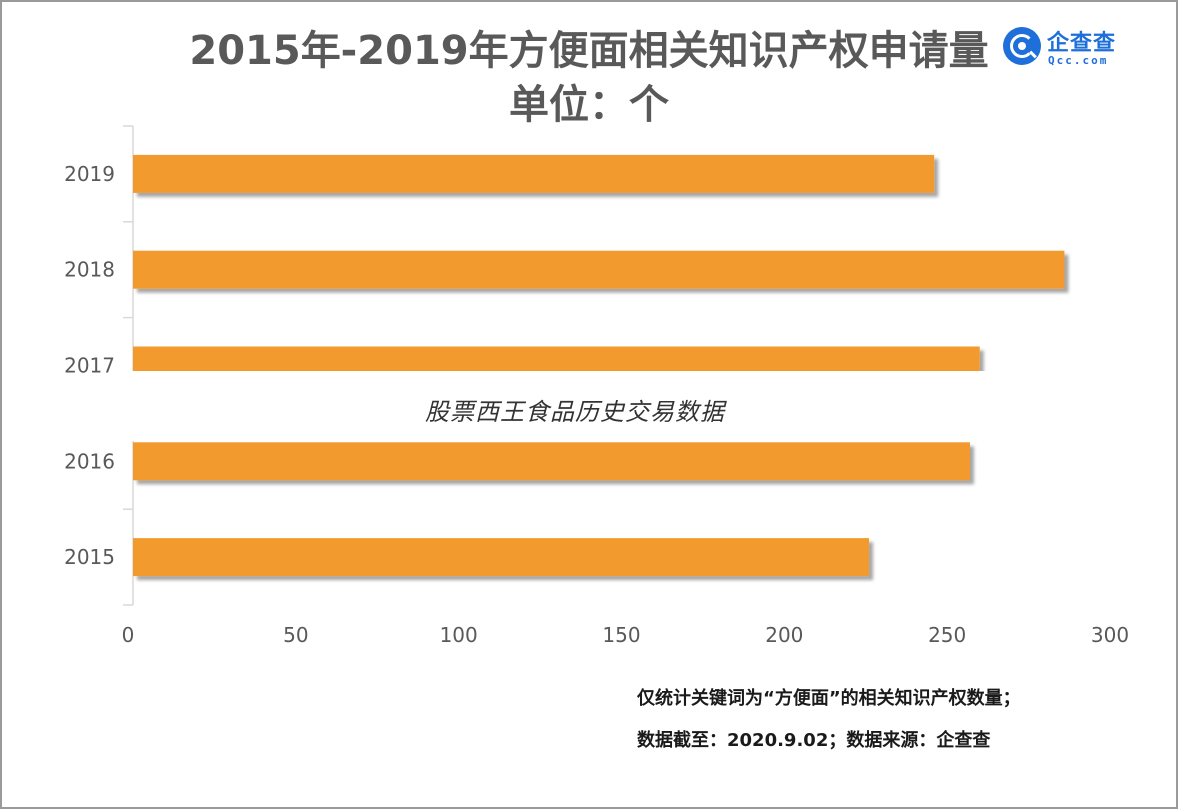  I want to click on qcc-logo: 企查查 Qcc.com, so click(1063, 49).